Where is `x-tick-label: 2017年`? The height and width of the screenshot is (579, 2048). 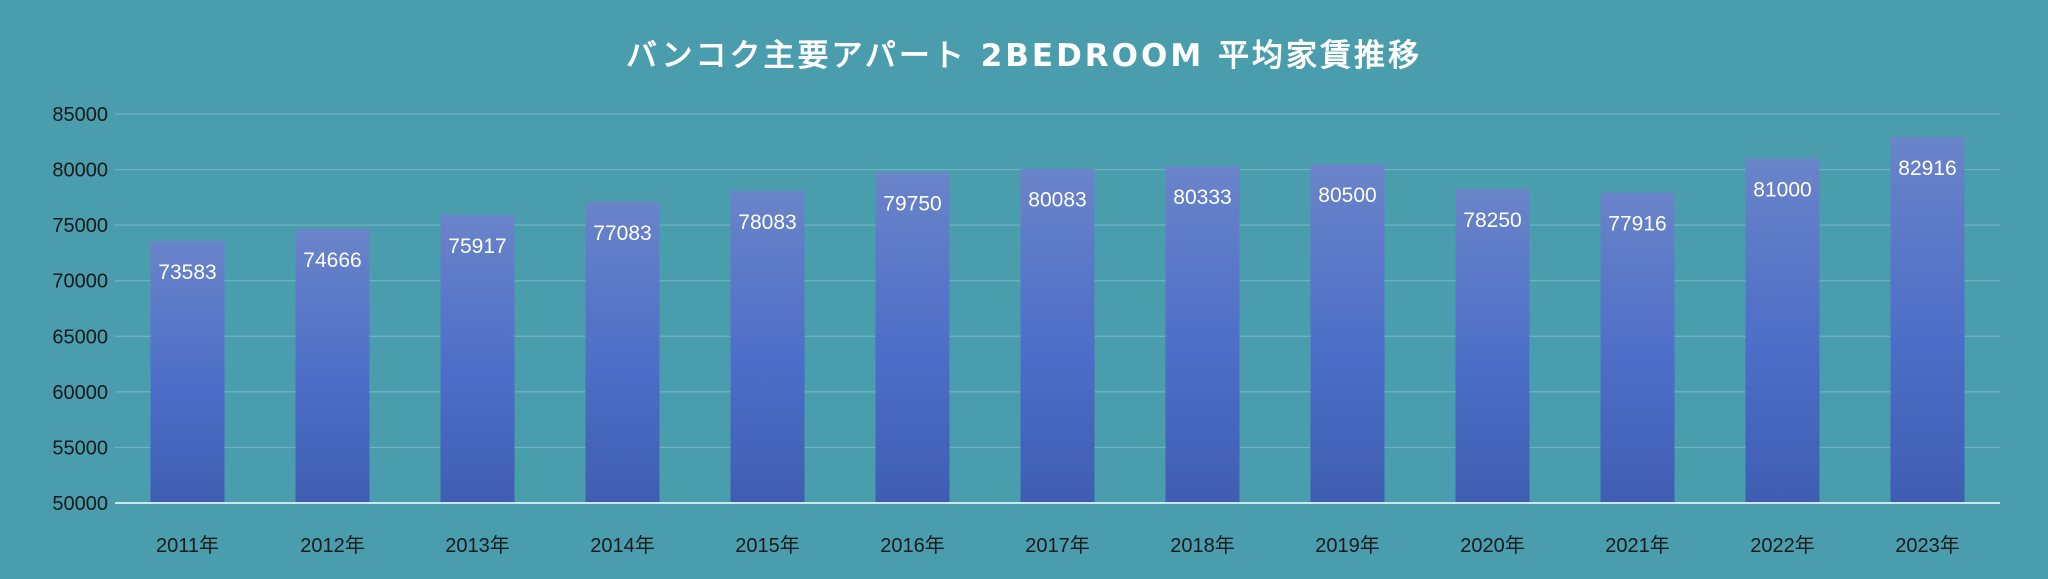
x-tick-label: 2017年 is located at coordinates (1057, 545).